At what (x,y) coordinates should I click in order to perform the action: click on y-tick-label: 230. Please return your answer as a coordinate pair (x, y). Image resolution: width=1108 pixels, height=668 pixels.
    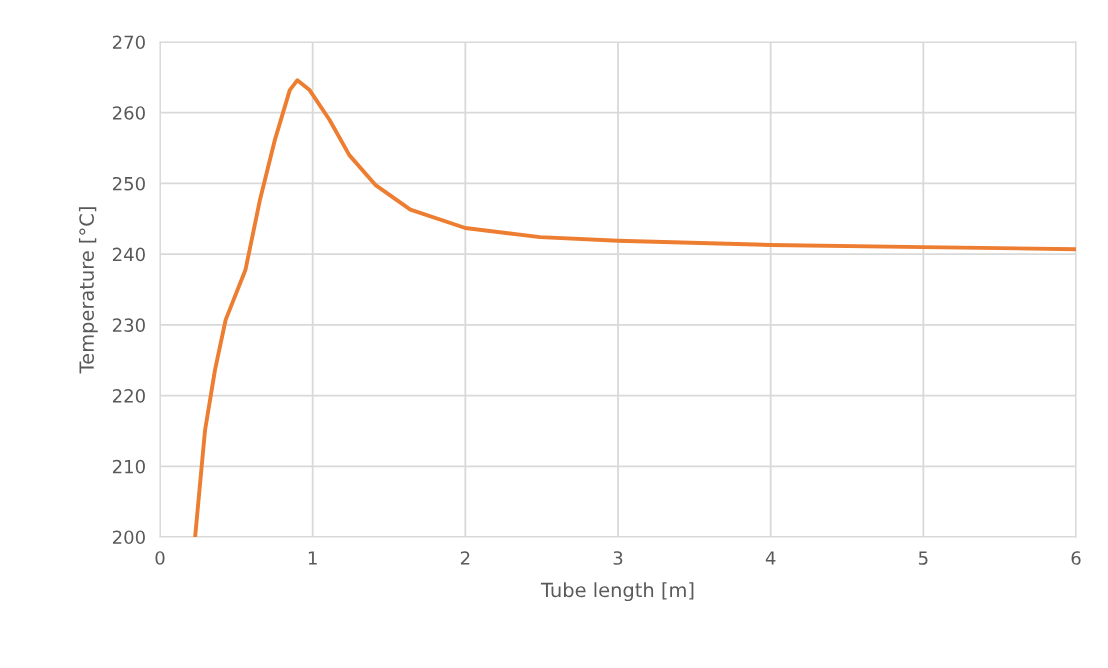
    Looking at the image, I should click on (128, 325).